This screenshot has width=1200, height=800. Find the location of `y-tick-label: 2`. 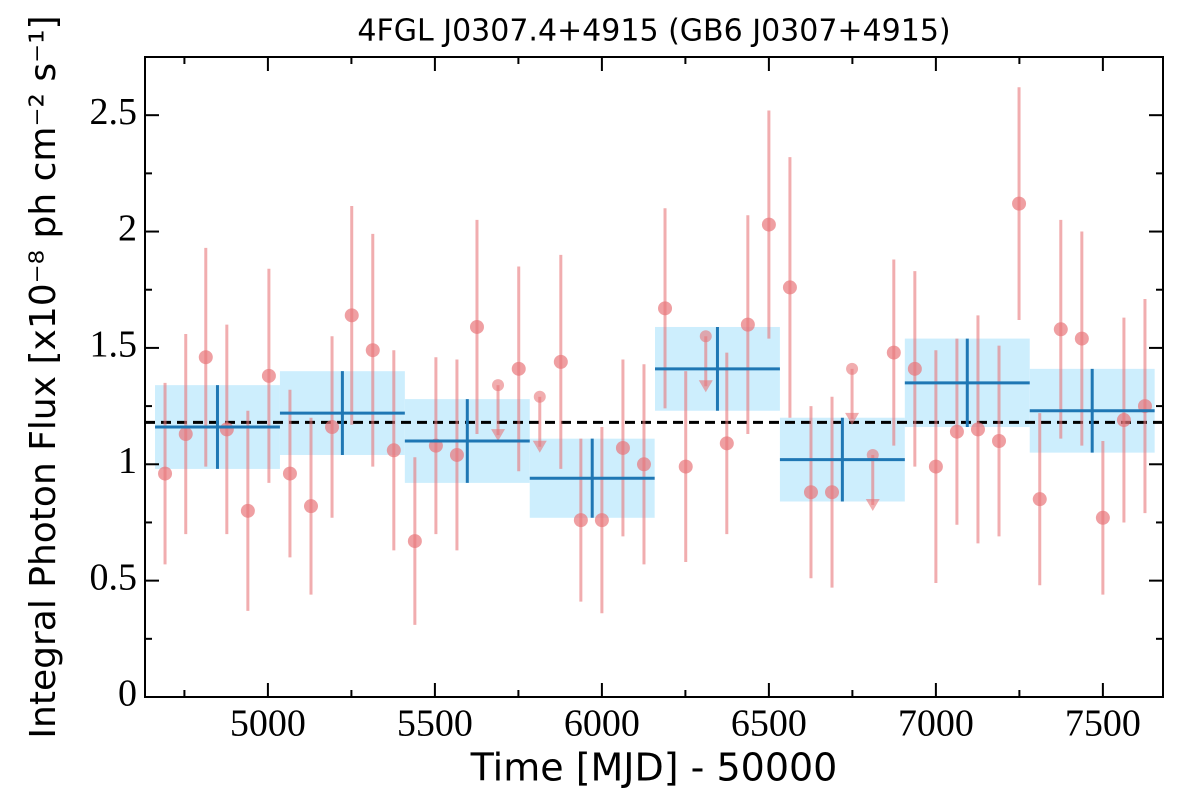

y-tick-label: 2 is located at coordinates (127, 228).